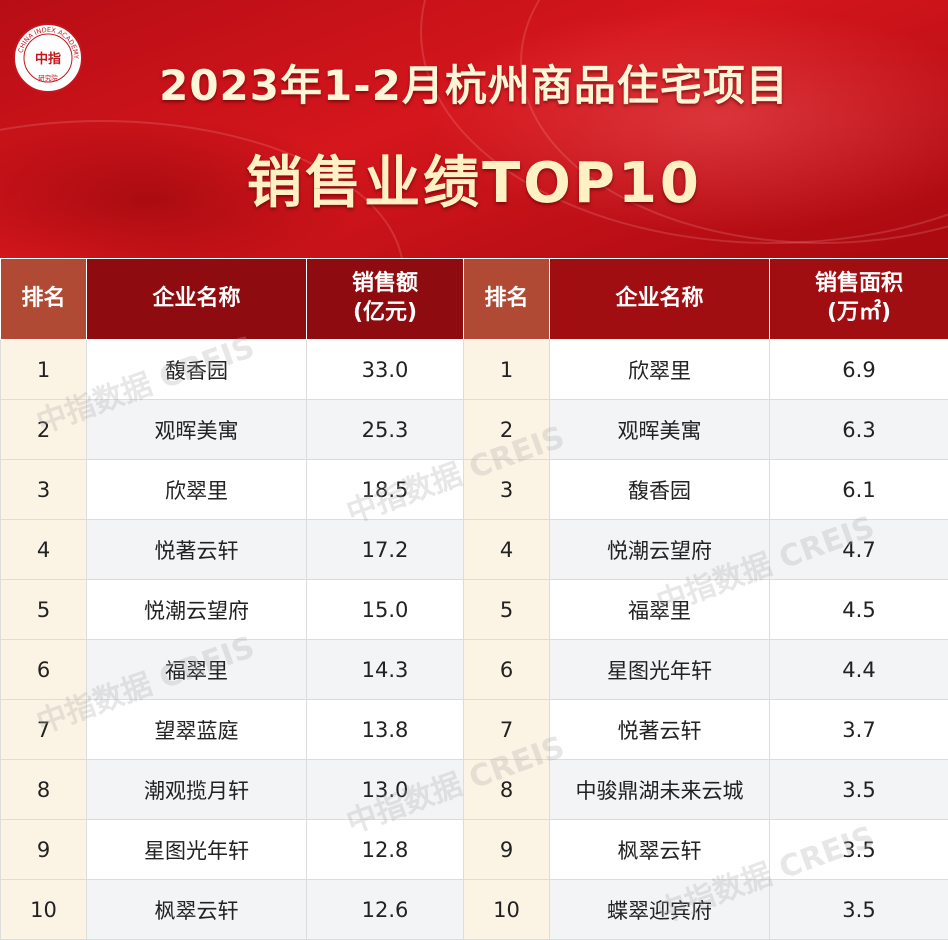  Describe the element at coordinates (859, 430) in the screenshot. I see `sales-area-cell: 6.3` at that location.